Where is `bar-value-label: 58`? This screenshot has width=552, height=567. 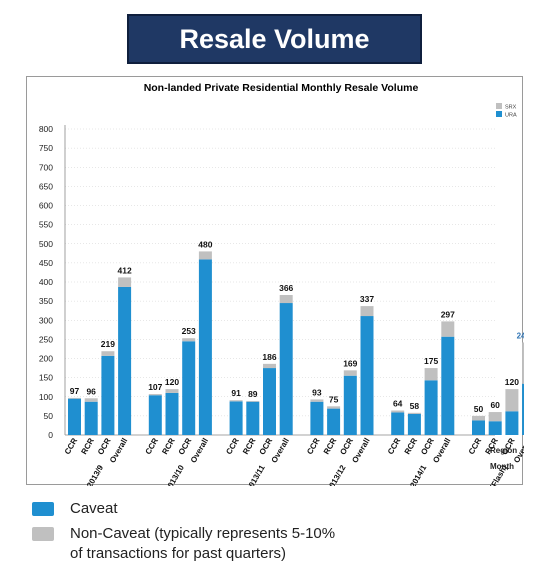 bar-value-label: 58 is located at coordinates (415, 406).